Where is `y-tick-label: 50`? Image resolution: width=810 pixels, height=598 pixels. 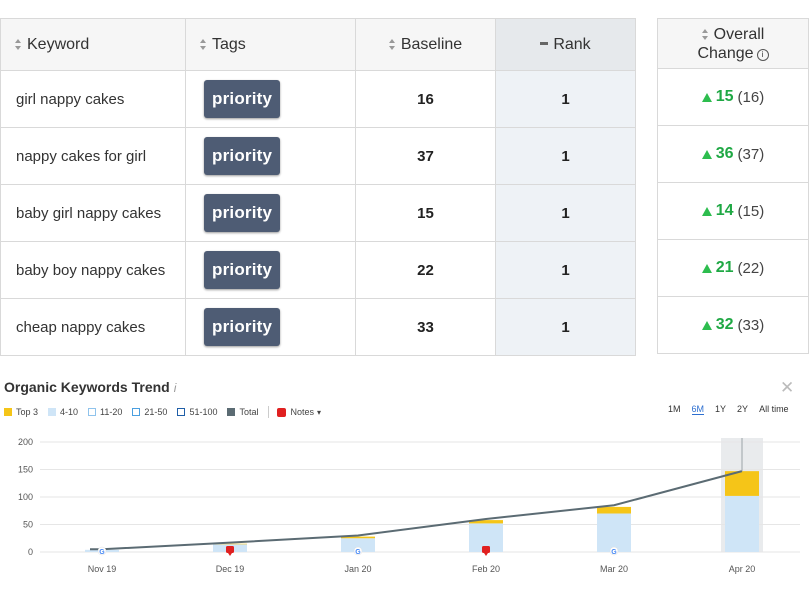 y-tick-label: 50 is located at coordinates (28, 525).